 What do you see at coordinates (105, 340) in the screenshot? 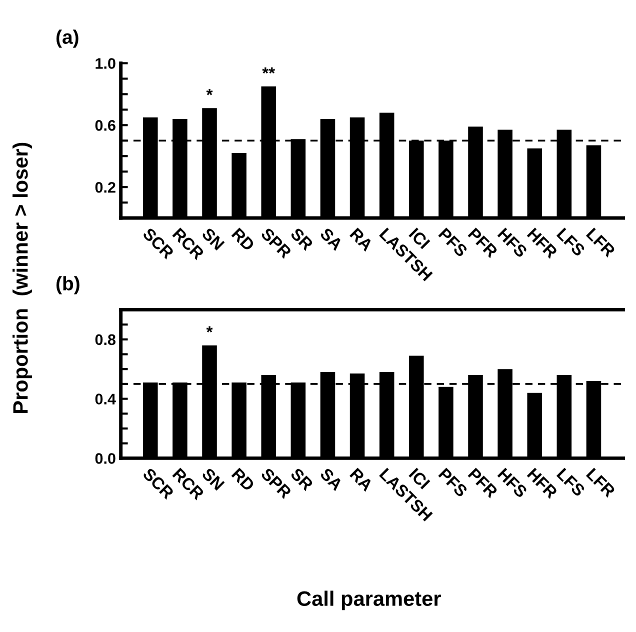
I see `y-tick-label: 0.8` at bounding box center [105, 340].